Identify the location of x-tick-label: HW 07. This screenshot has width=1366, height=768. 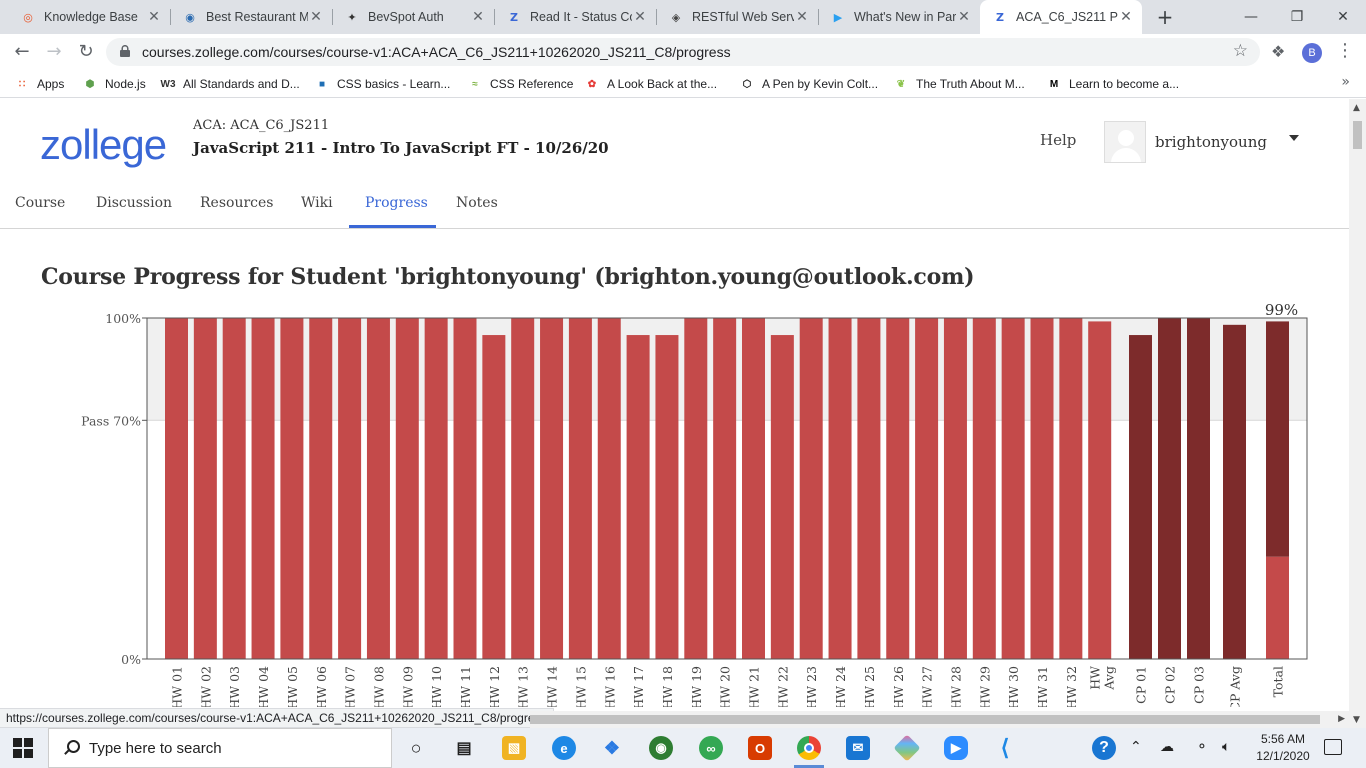
(350, 686).